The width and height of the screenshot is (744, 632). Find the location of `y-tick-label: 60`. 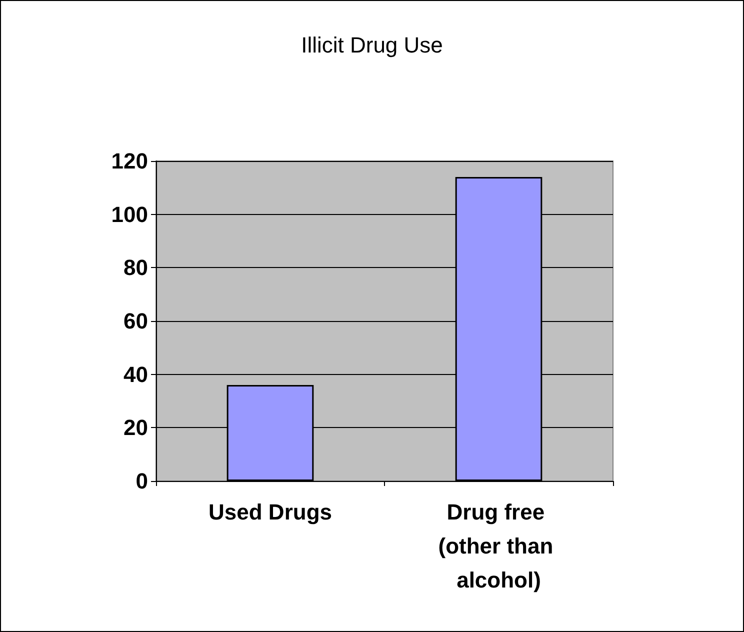

y-tick-label: 60 is located at coordinates (136, 321).